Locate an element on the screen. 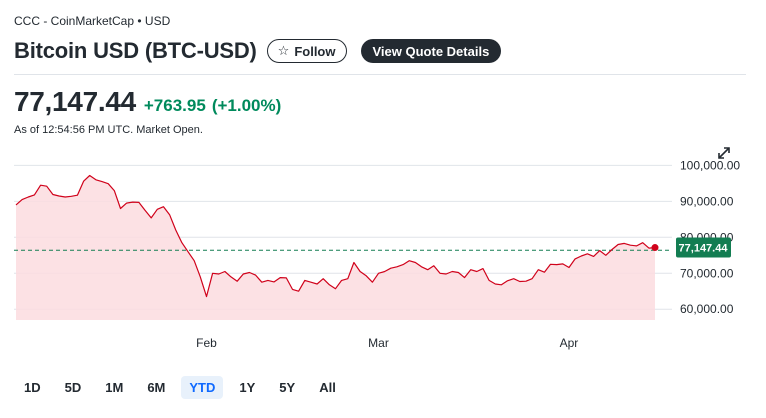 The height and width of the screenshot is (418, 766). price-row: 77,147.44 +763.95 (+1.00%) is located at coordinates (147, 102).